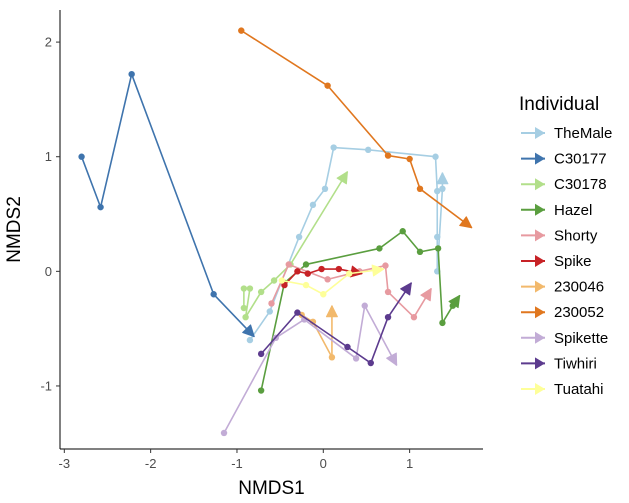  I want to click on series-TheMale, so click(347, 244).